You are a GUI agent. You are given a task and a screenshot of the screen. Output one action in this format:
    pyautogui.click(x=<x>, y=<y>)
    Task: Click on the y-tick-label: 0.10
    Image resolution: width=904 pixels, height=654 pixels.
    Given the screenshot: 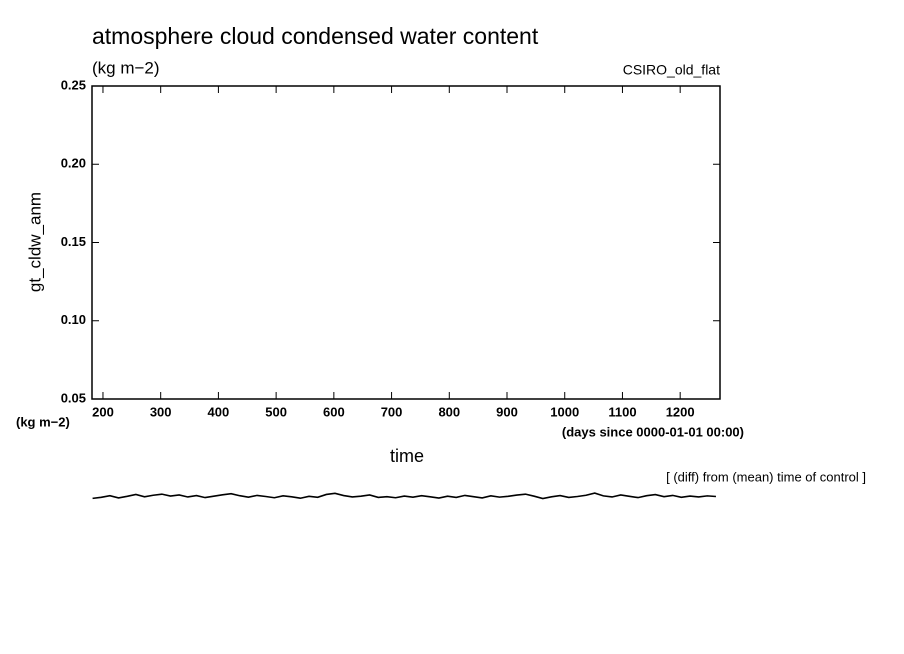 What is the action you would take?
    pyautogui.click(x=73, y=319)
    